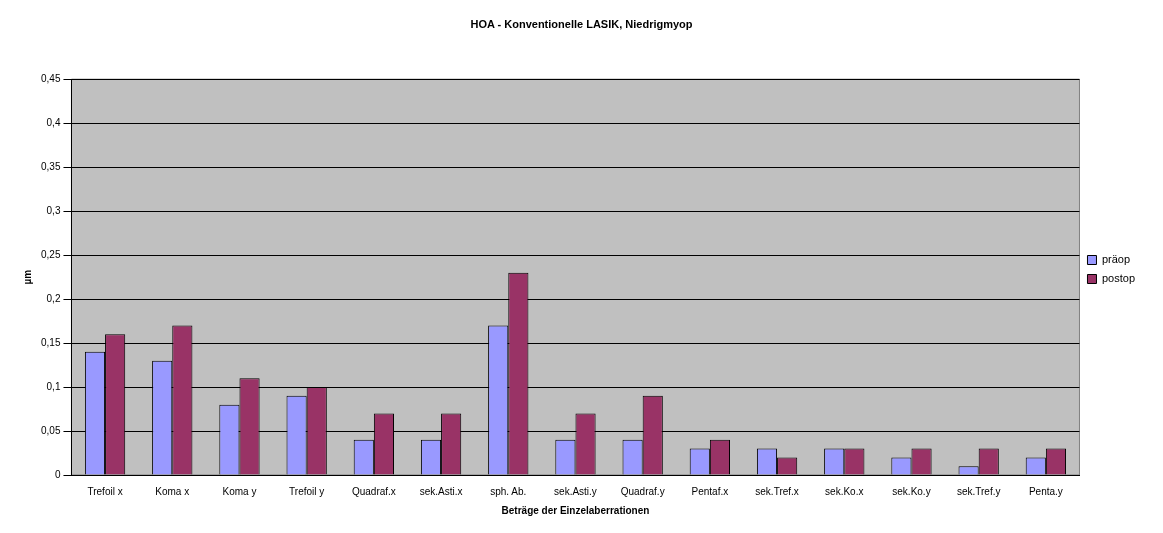  Describe the element at coordinates (239, 491) in the screenshot. I see `x-tick-label: Koma y` at that location.